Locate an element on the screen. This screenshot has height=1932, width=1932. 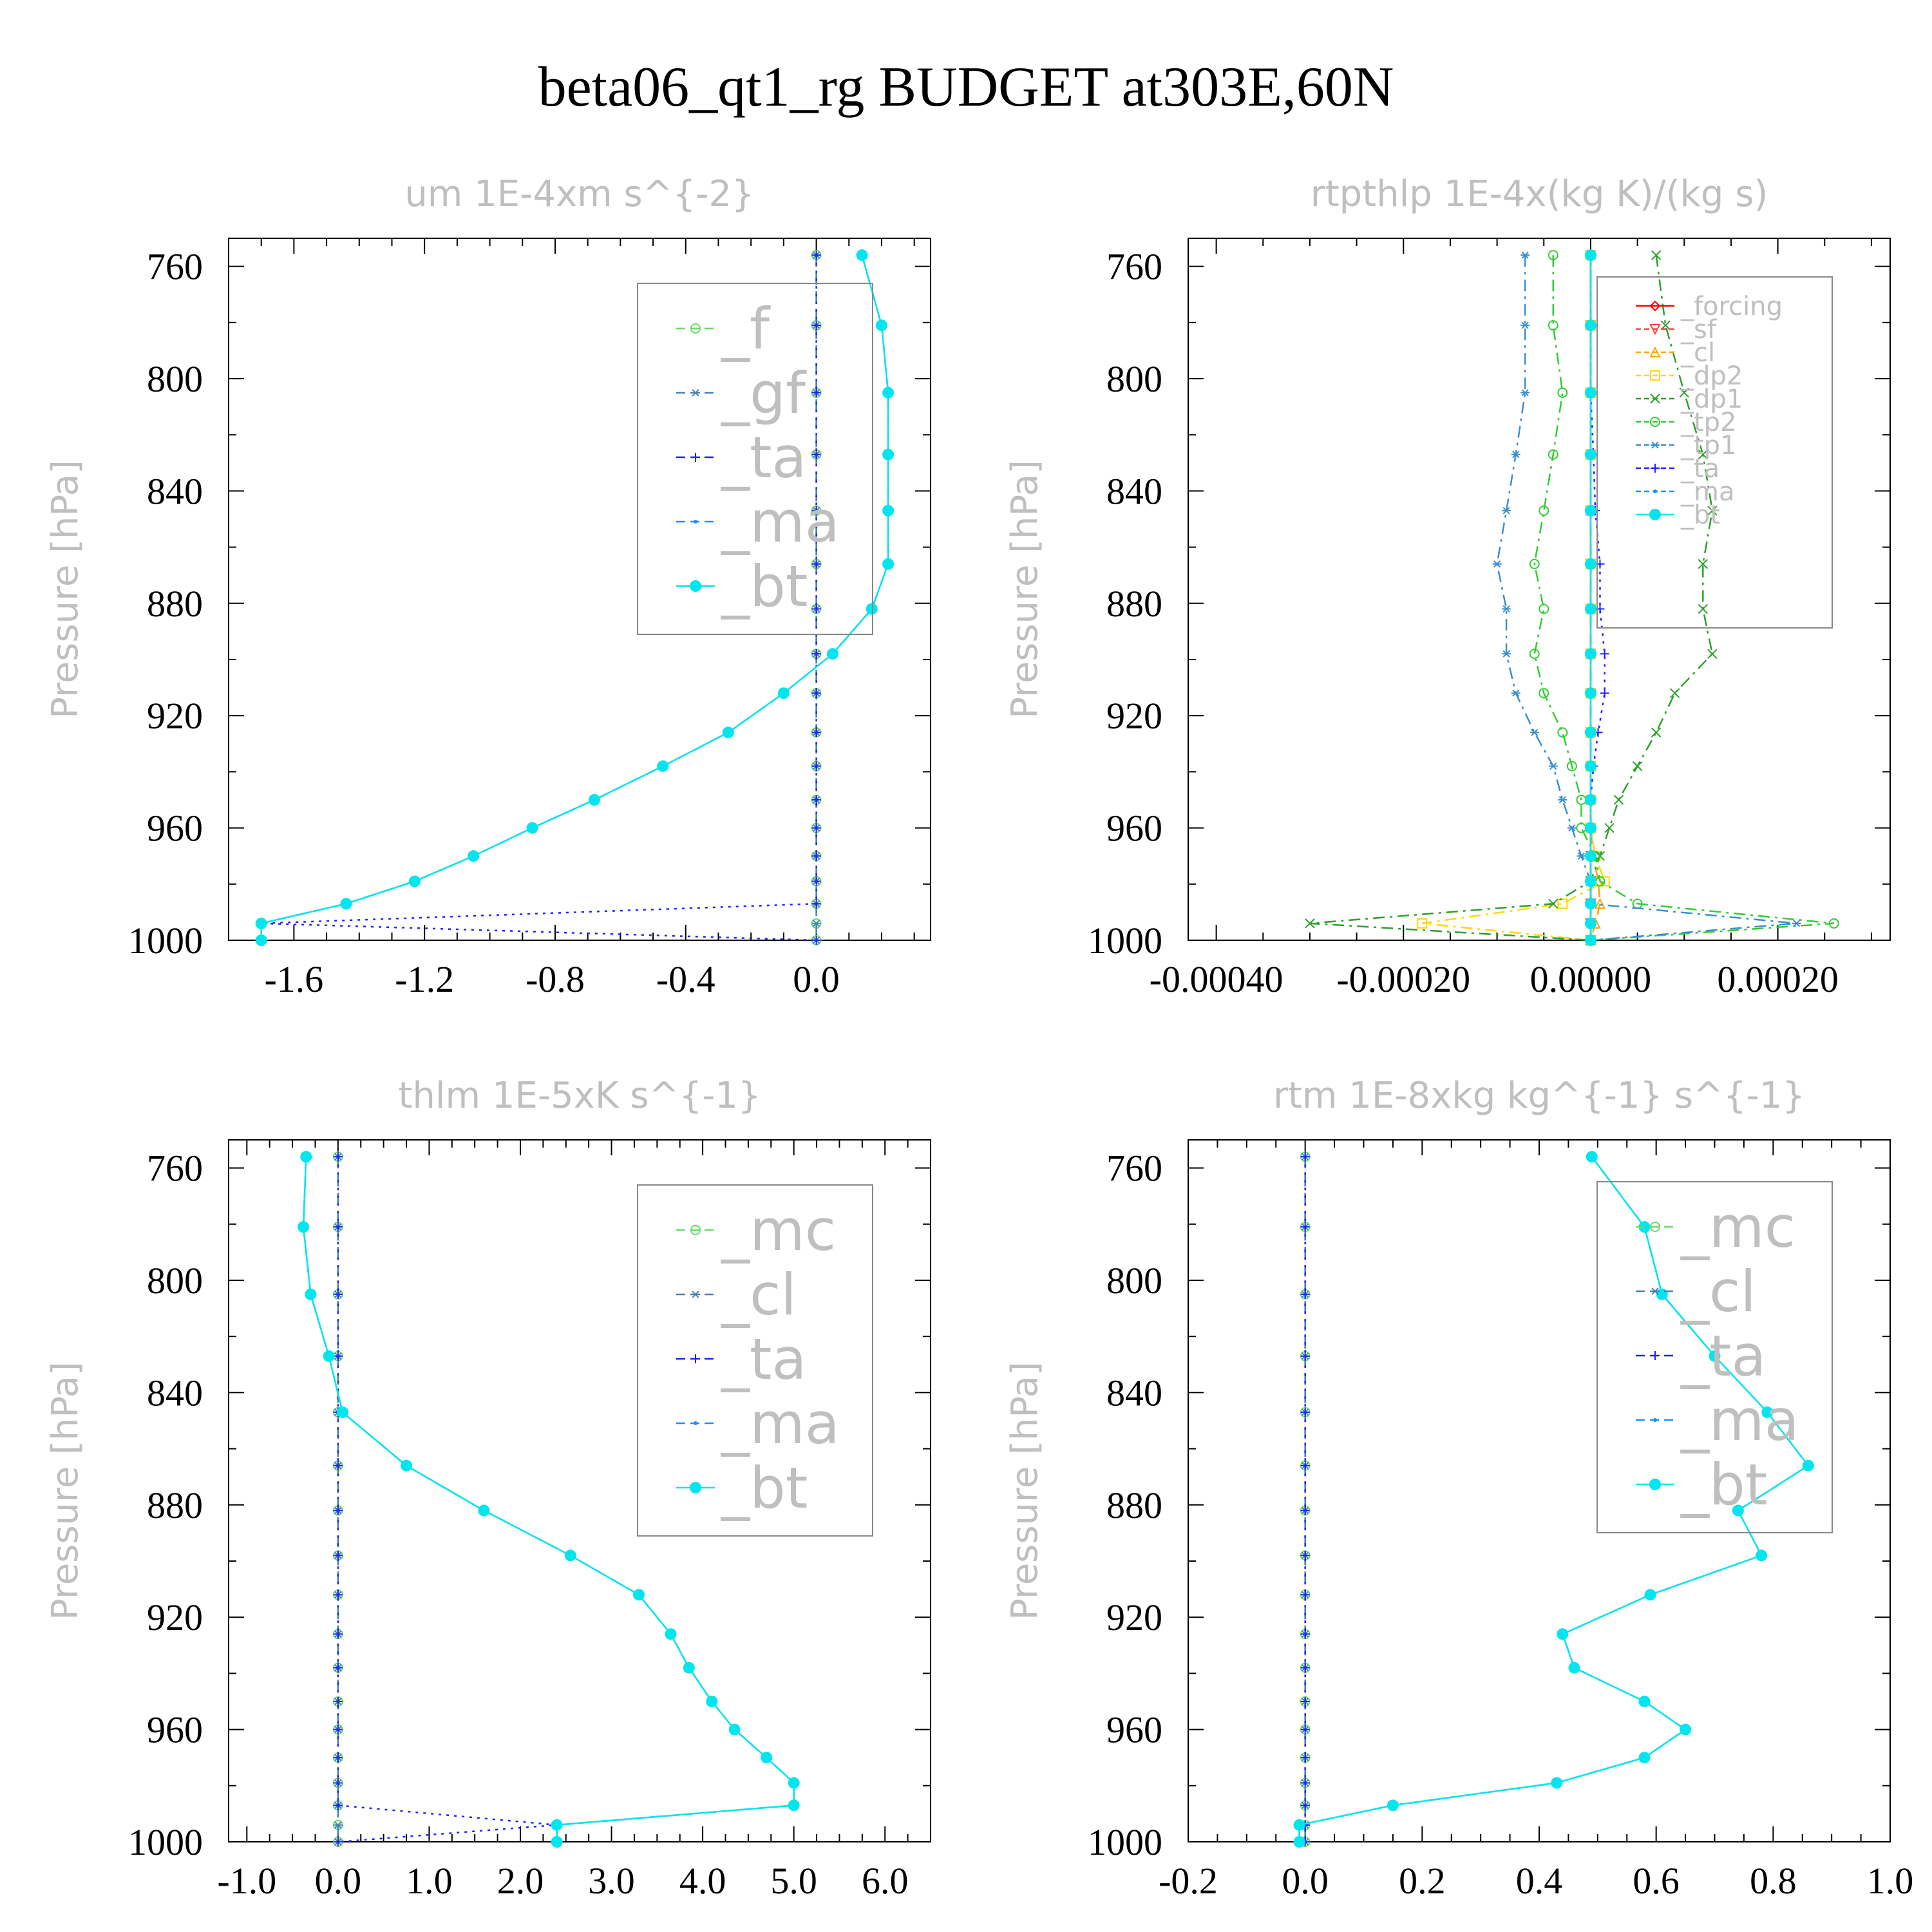
y-tick-label: 920 is located at coordinates (1134, 1617).